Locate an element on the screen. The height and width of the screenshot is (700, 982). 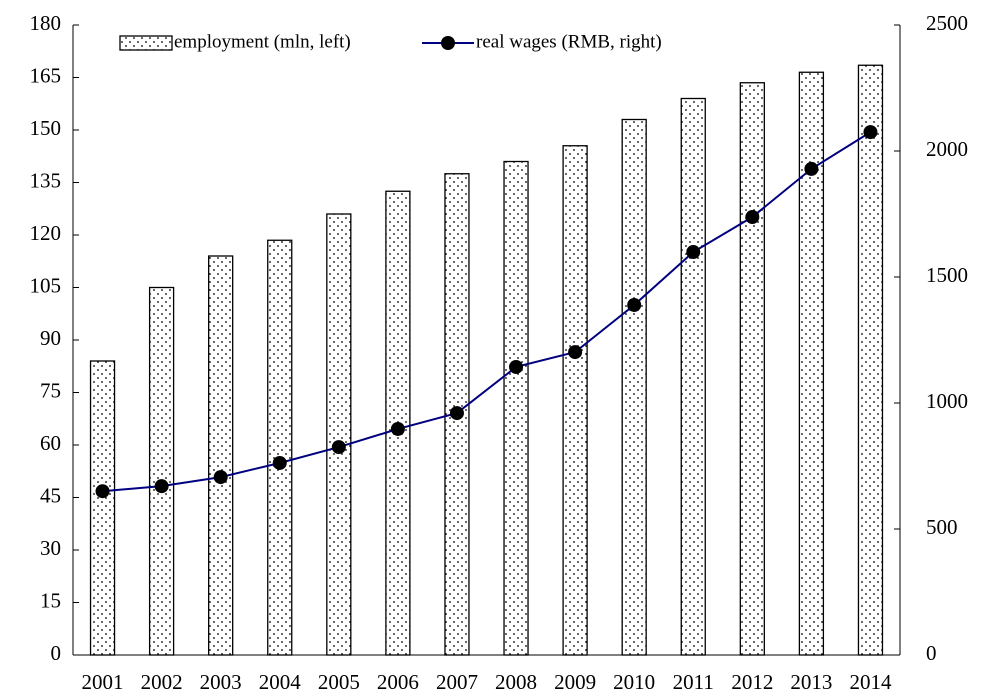
legend-label: employment (mln, left) is located at coordinates (262, 41).